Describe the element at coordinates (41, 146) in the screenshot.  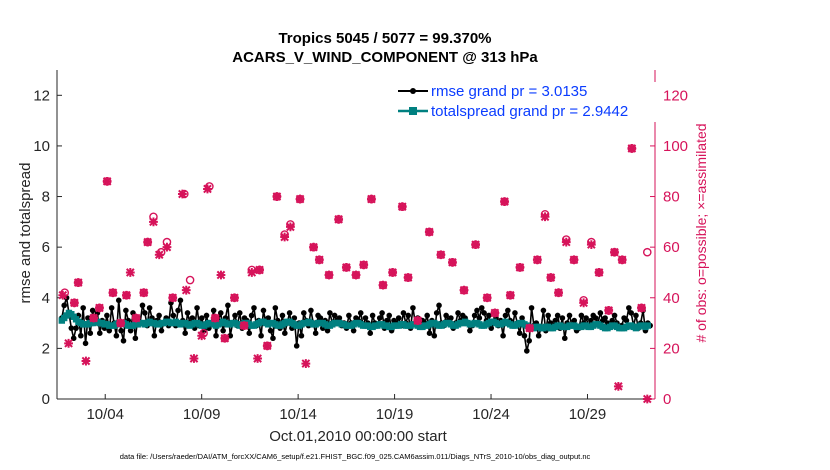
I see `y-left-tick-label: 10` at that location.